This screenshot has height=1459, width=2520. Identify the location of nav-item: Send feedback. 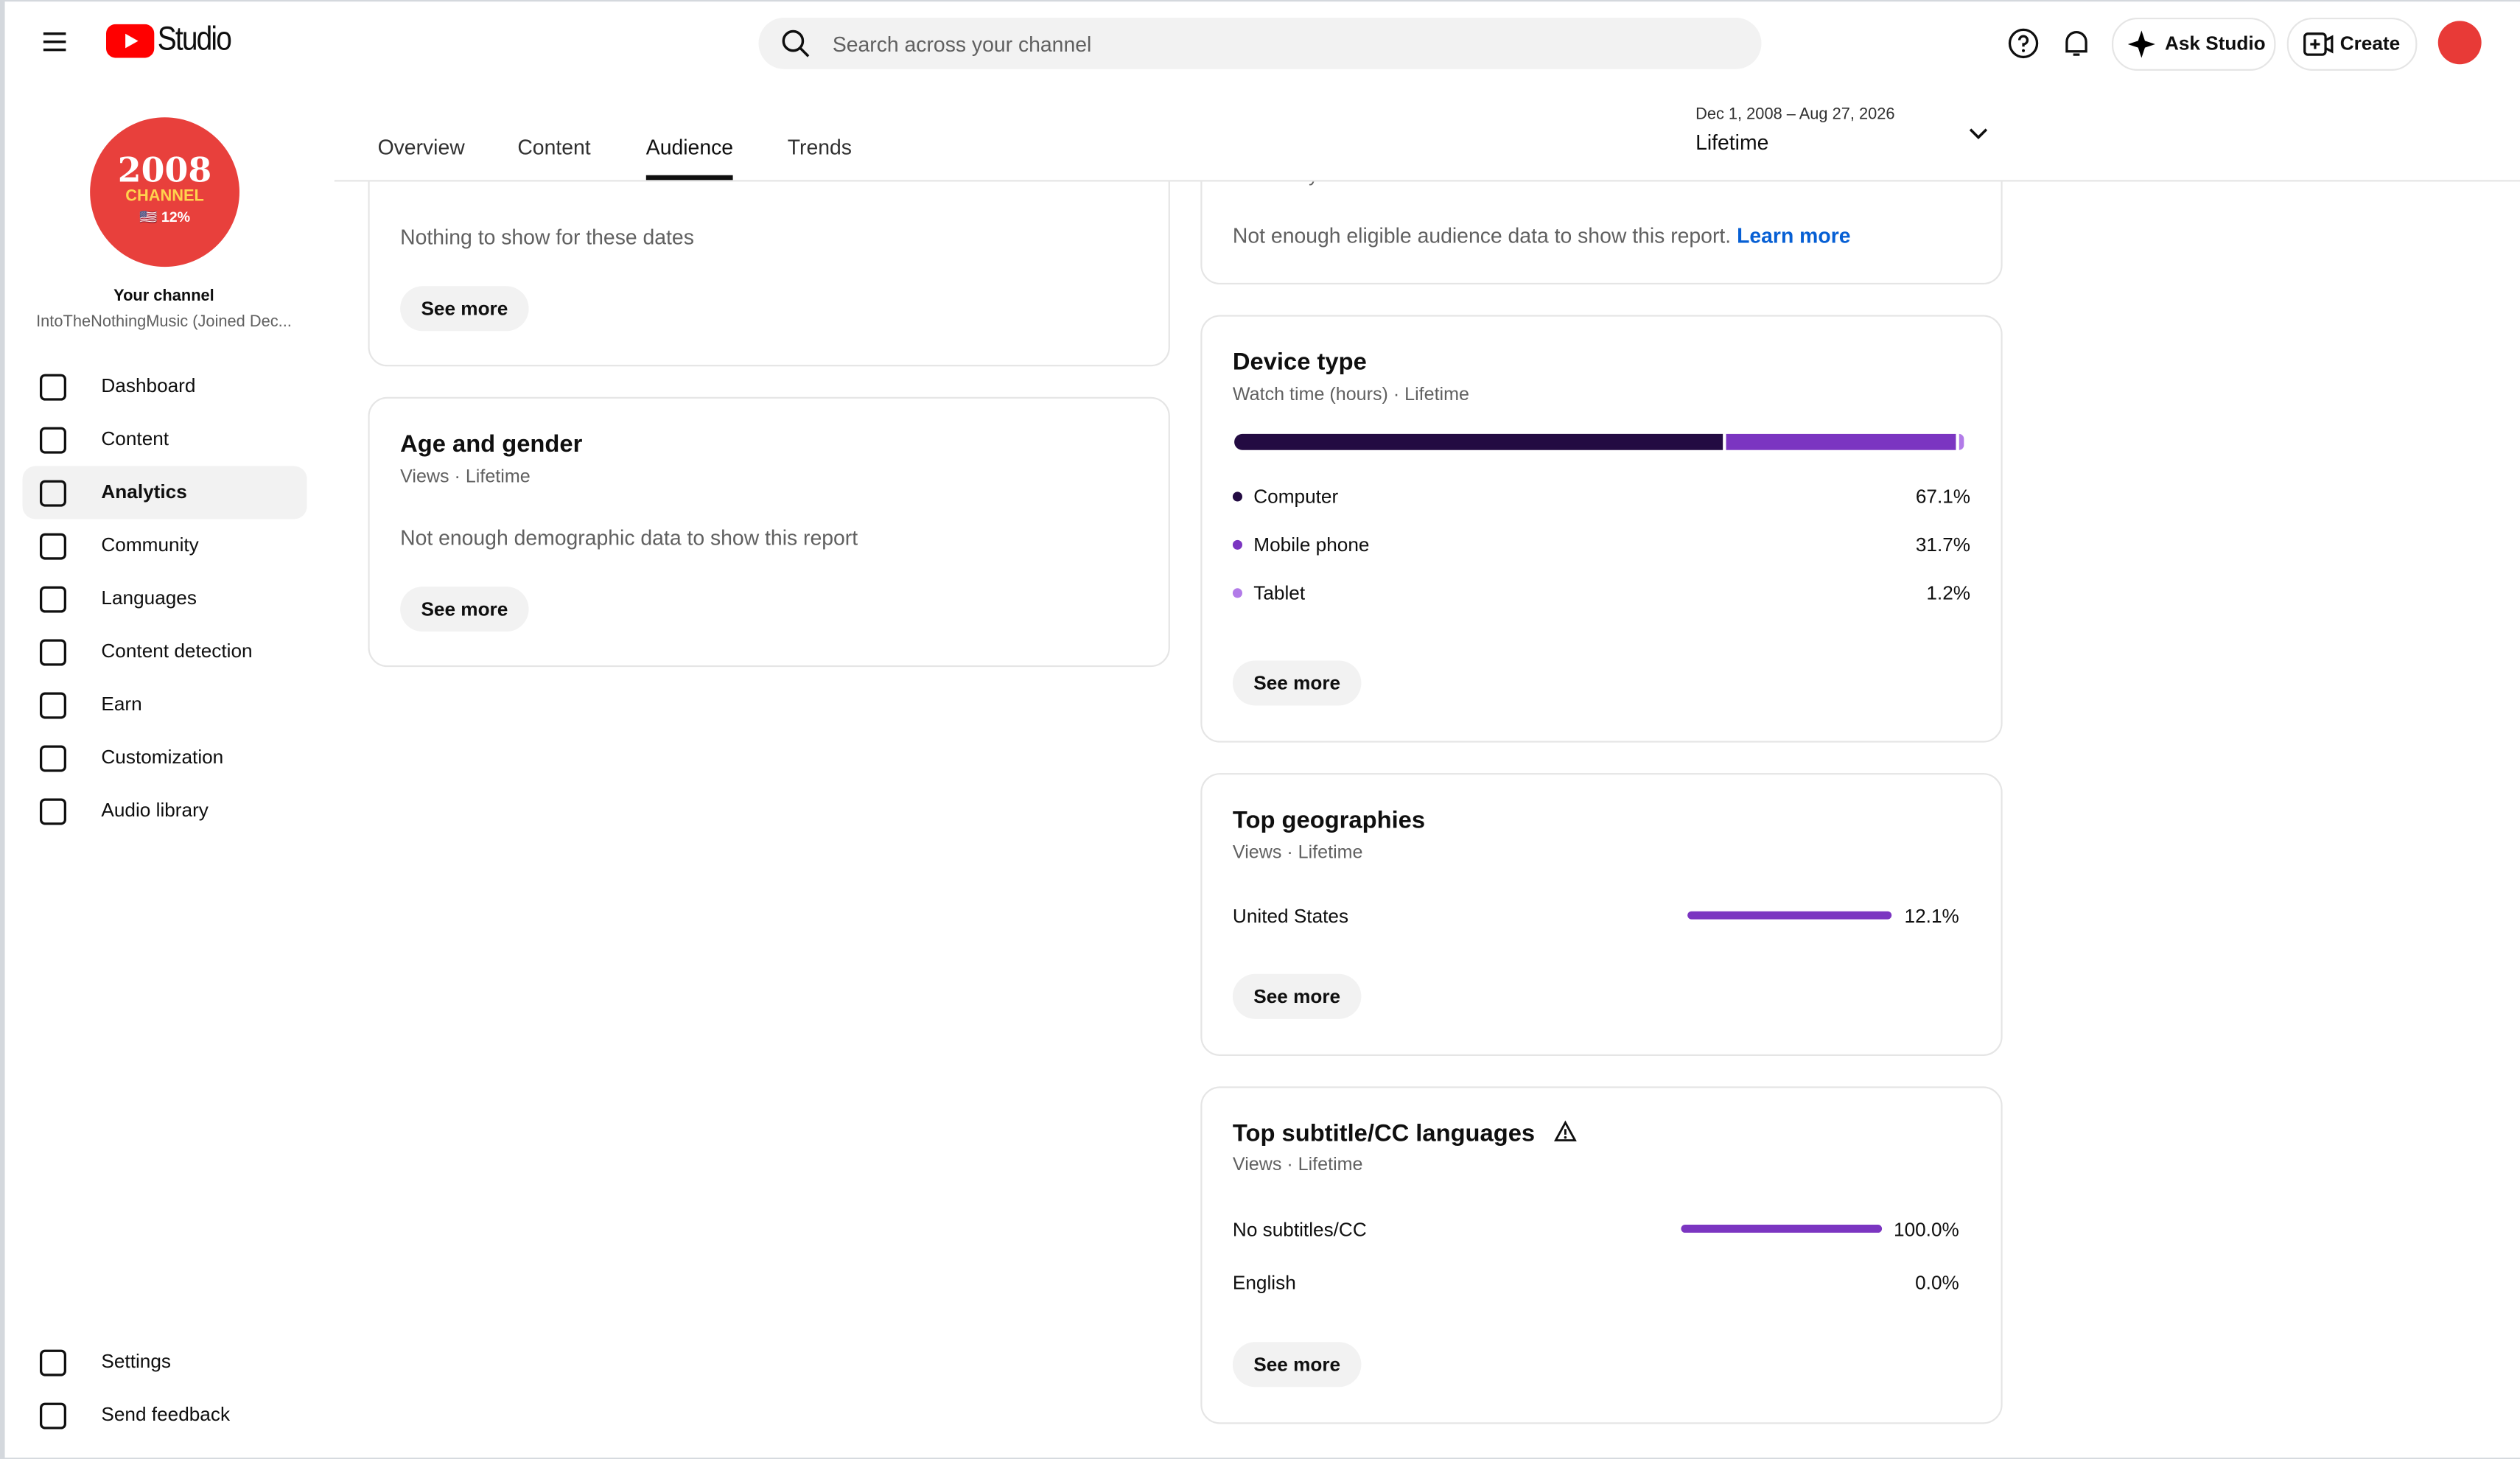
(165, 1415).